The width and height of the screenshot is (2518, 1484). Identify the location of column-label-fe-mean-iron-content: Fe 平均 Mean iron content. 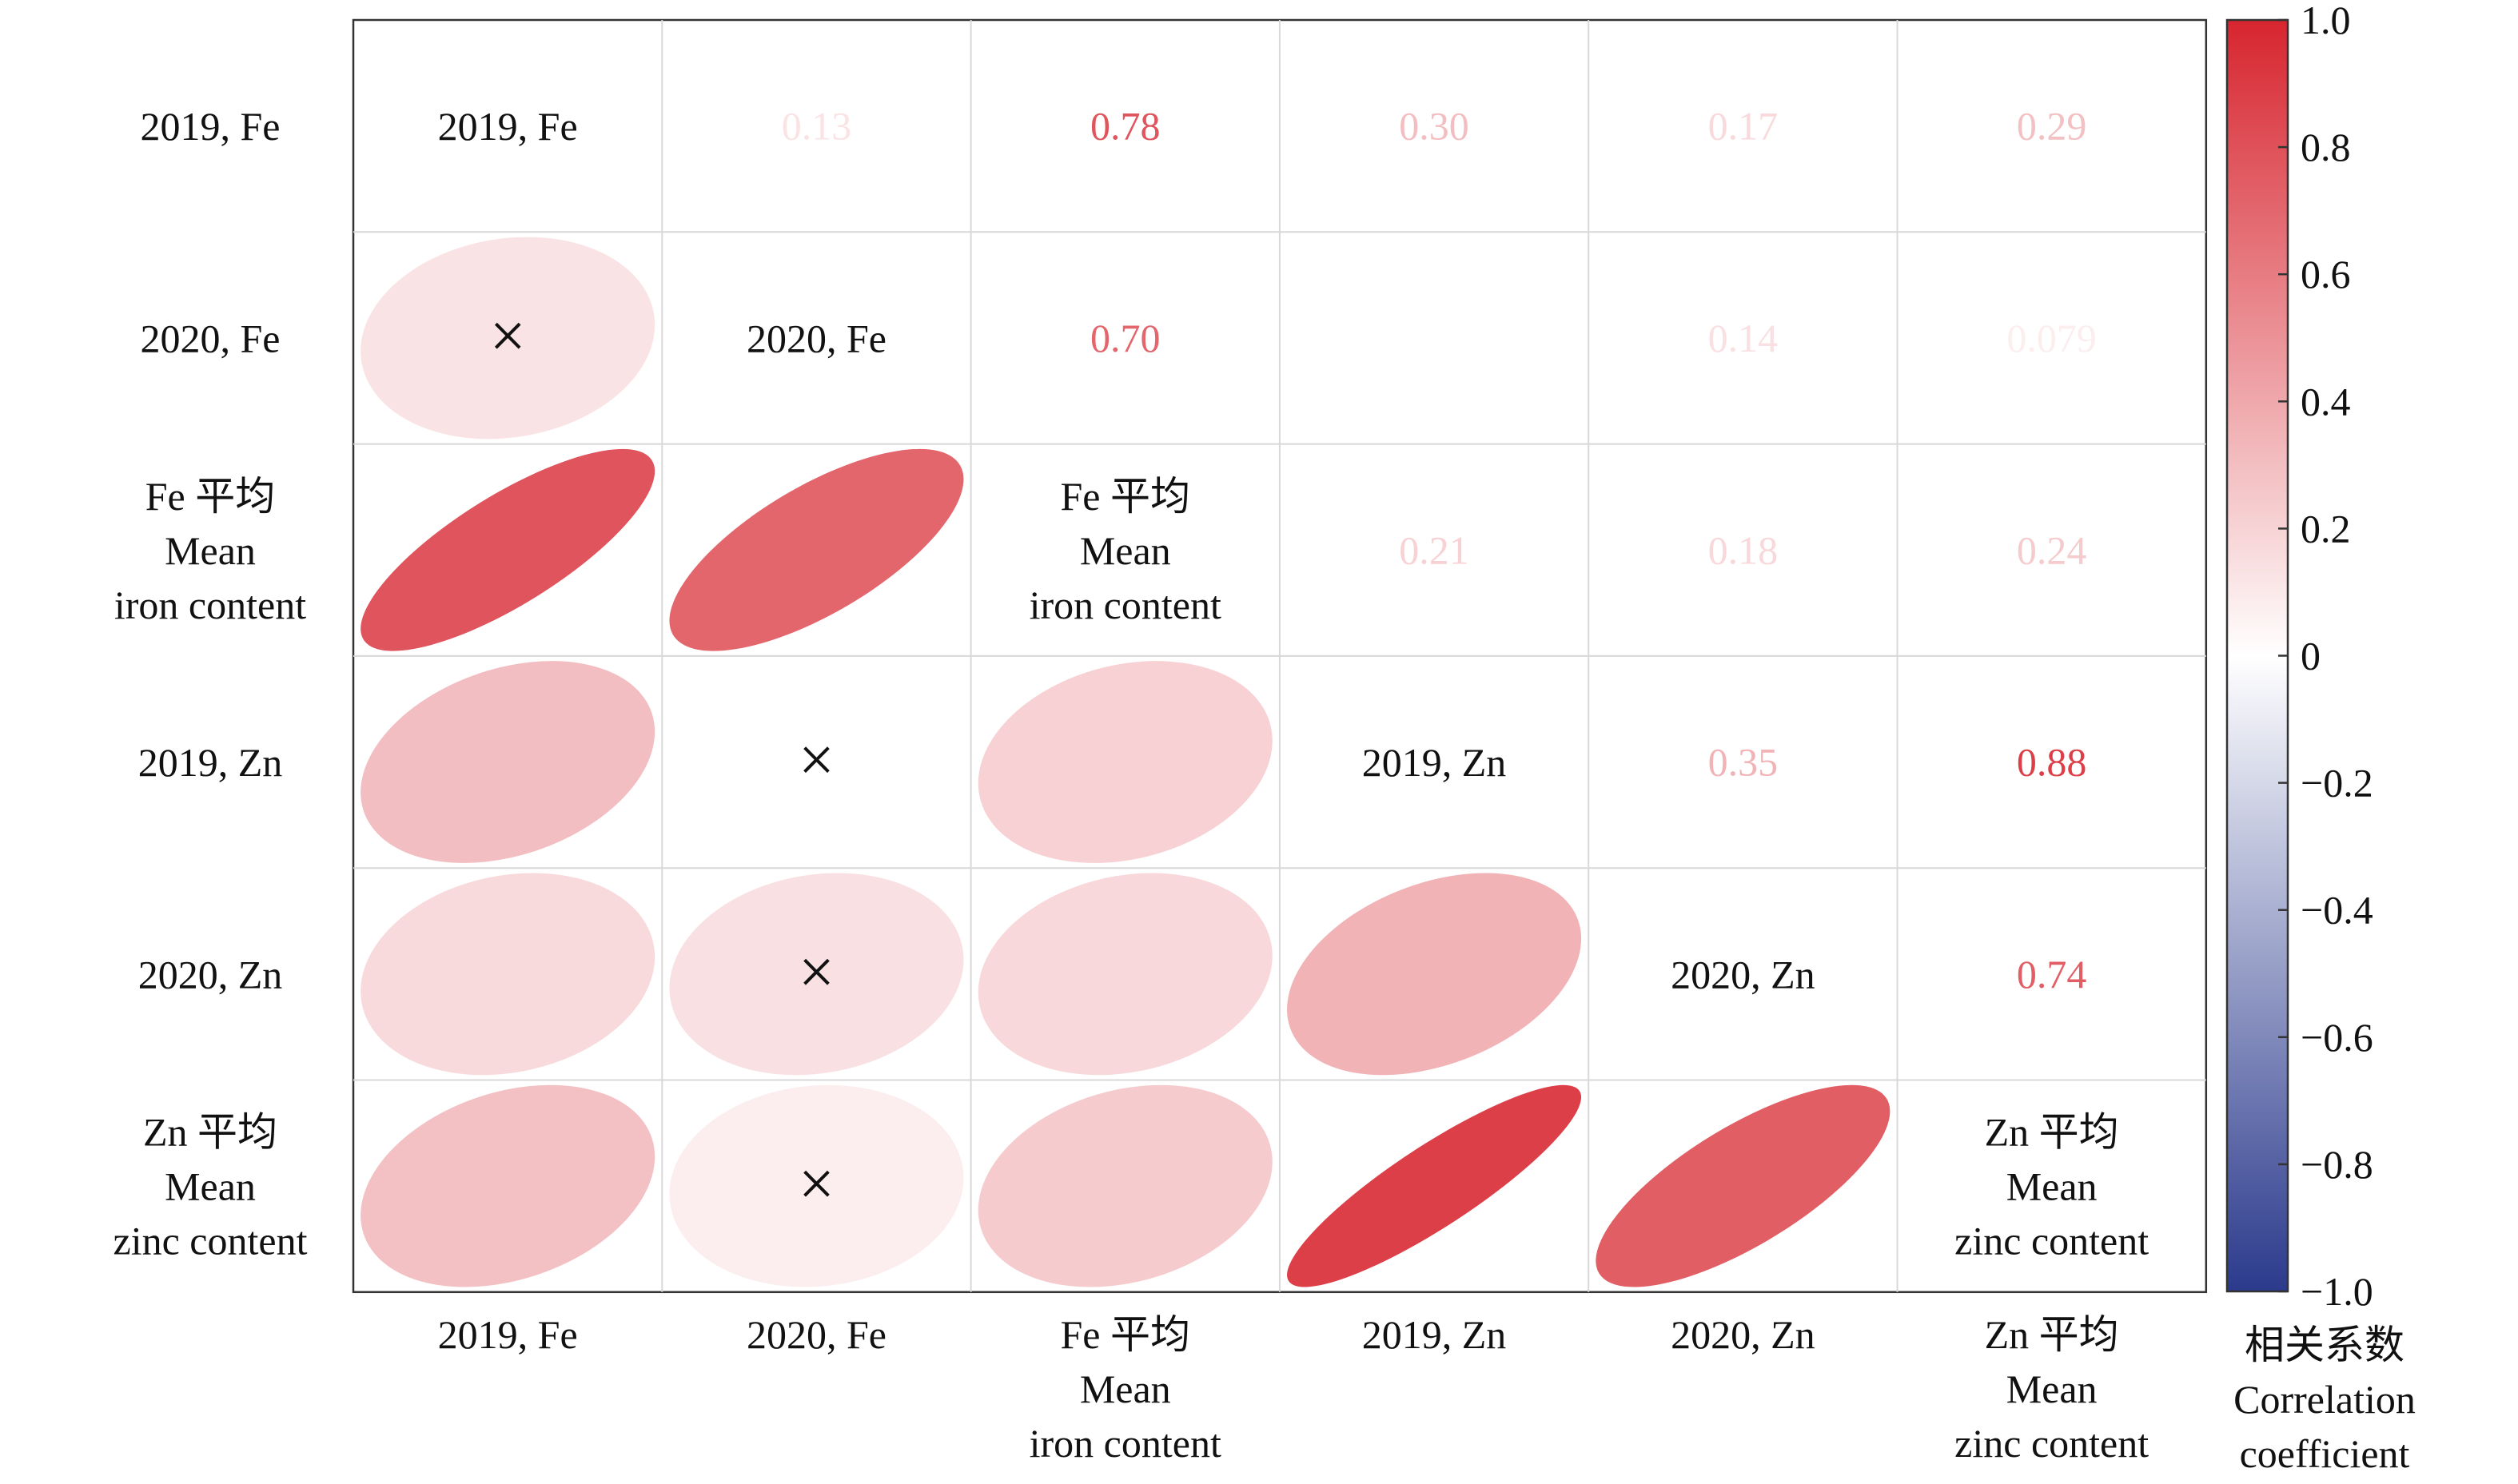
(1125, 1389).